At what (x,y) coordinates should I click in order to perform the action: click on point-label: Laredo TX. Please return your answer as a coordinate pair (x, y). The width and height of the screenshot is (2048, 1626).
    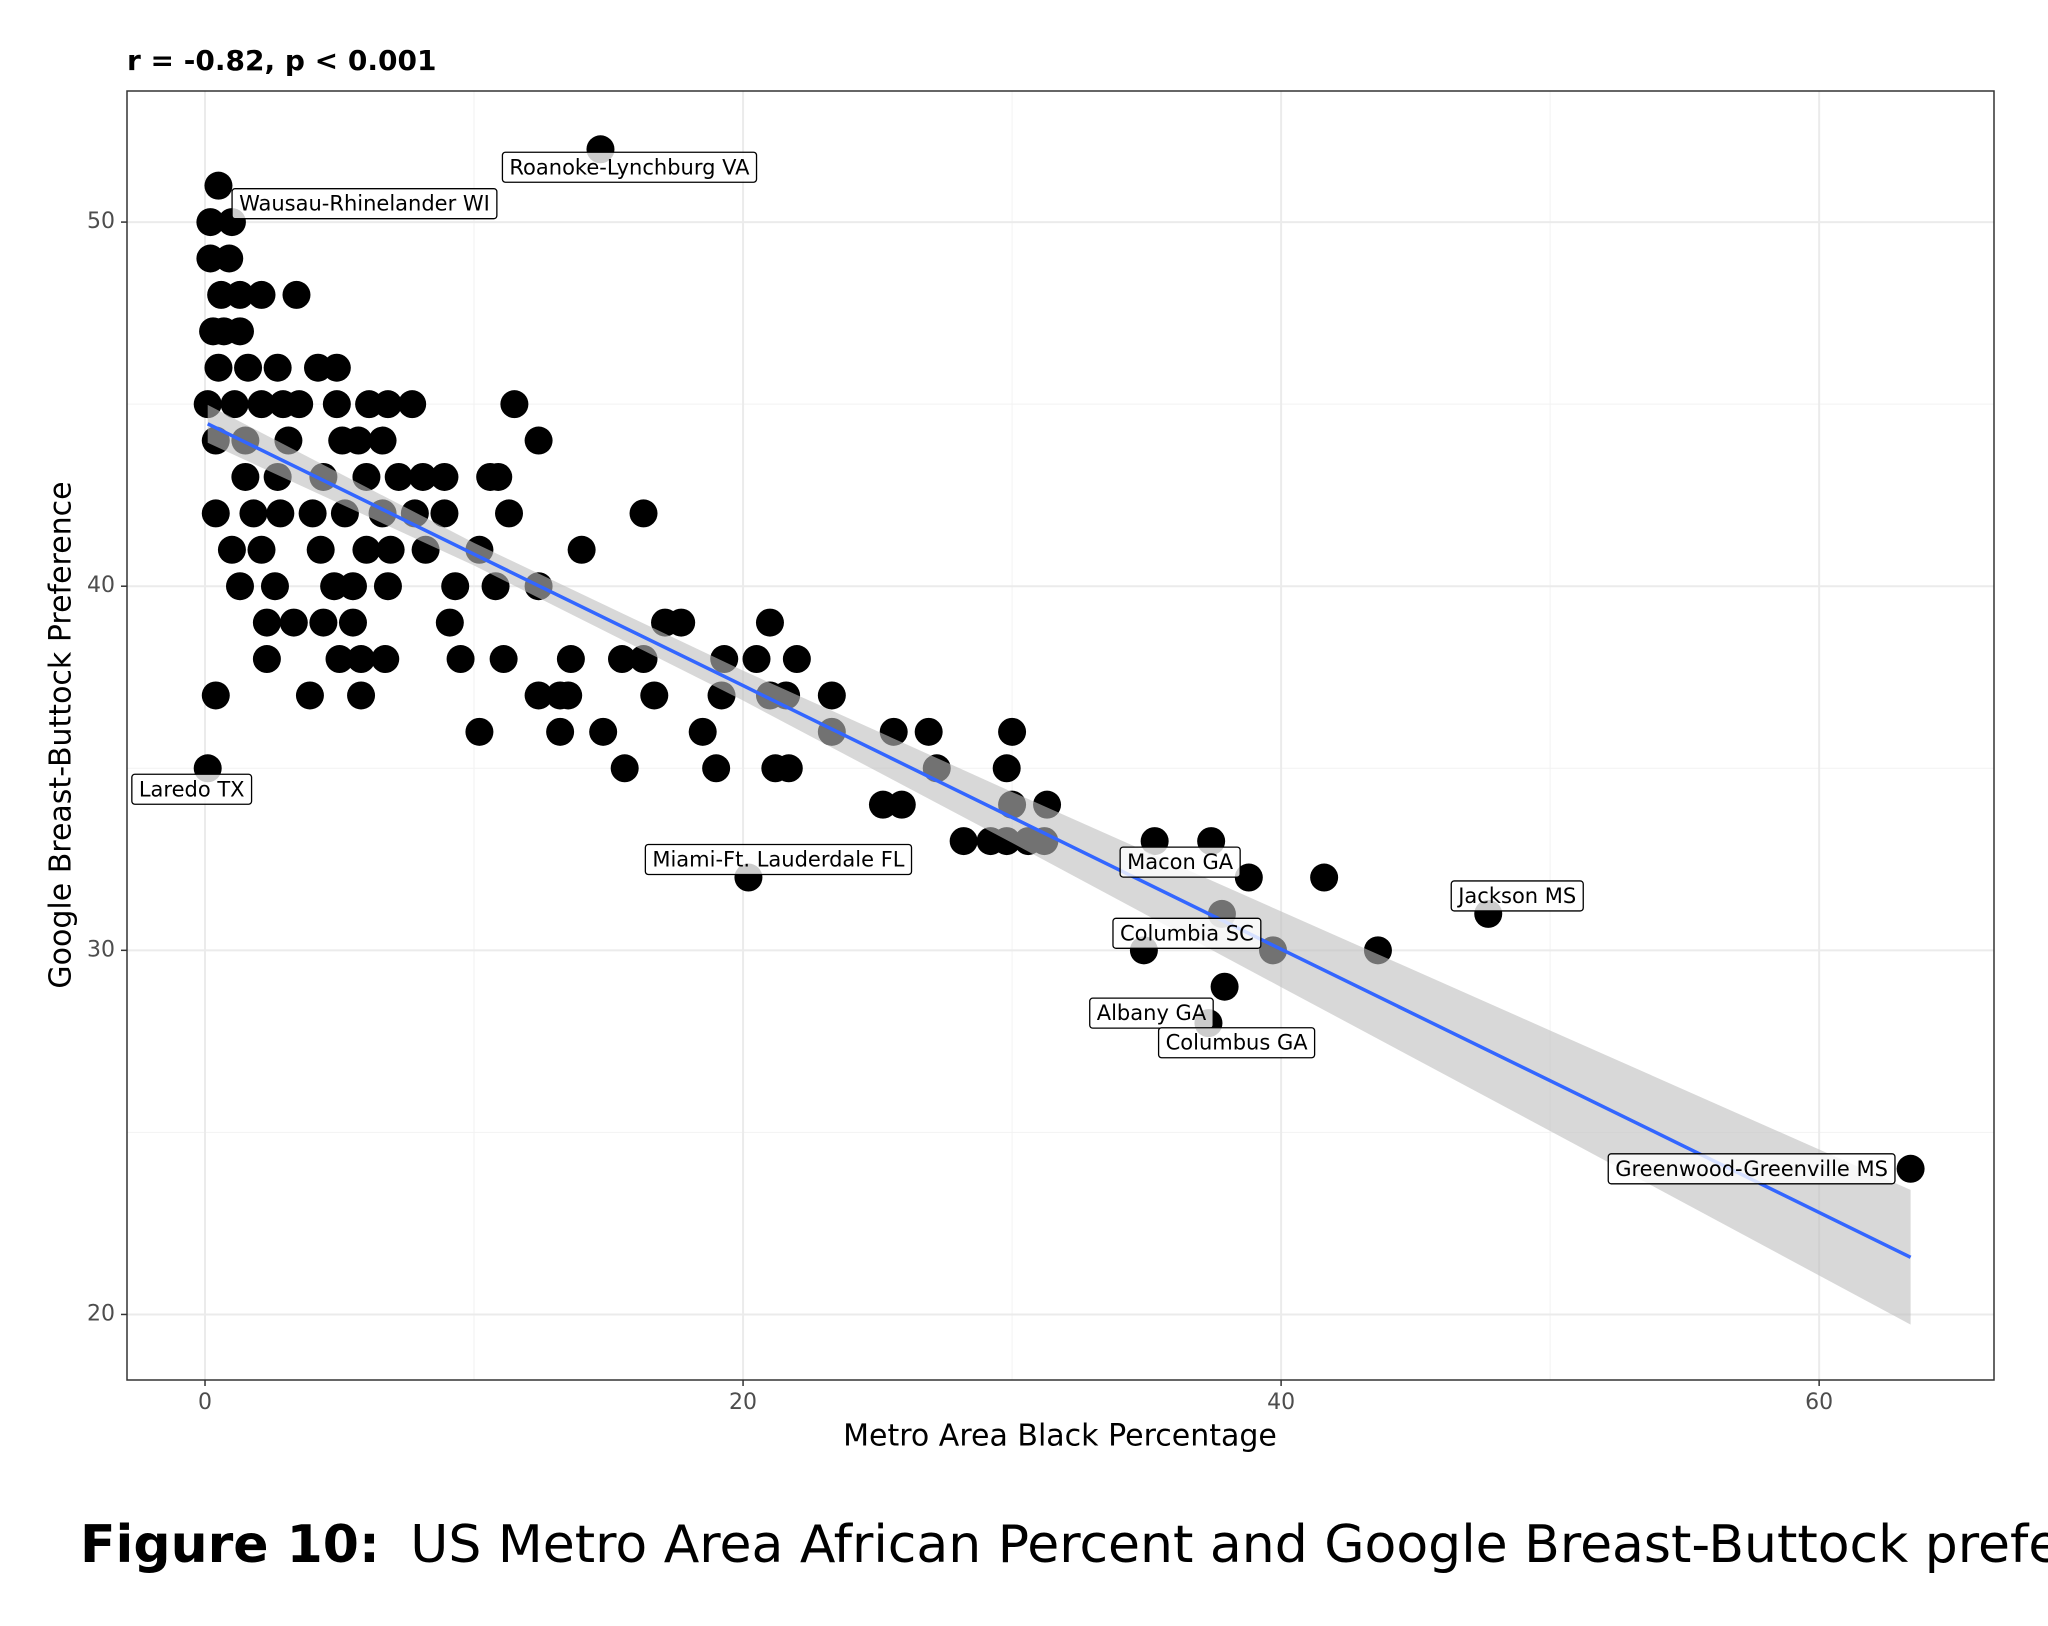
    Looking at the image, I should click on (192, 789).